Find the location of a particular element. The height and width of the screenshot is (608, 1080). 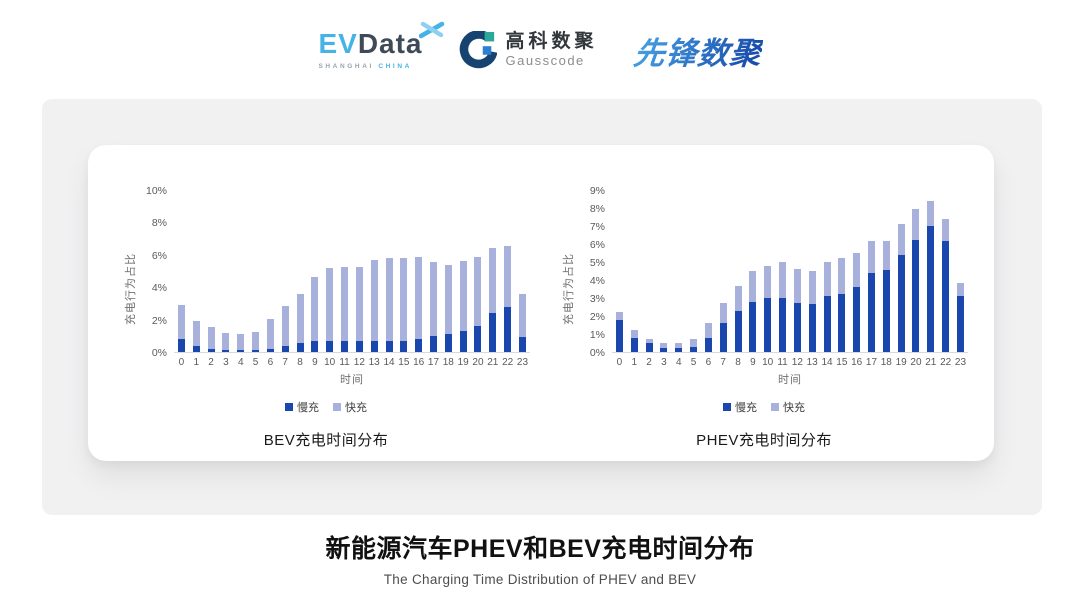

x-tick-label: 15 is located at coordinates (404, 362).